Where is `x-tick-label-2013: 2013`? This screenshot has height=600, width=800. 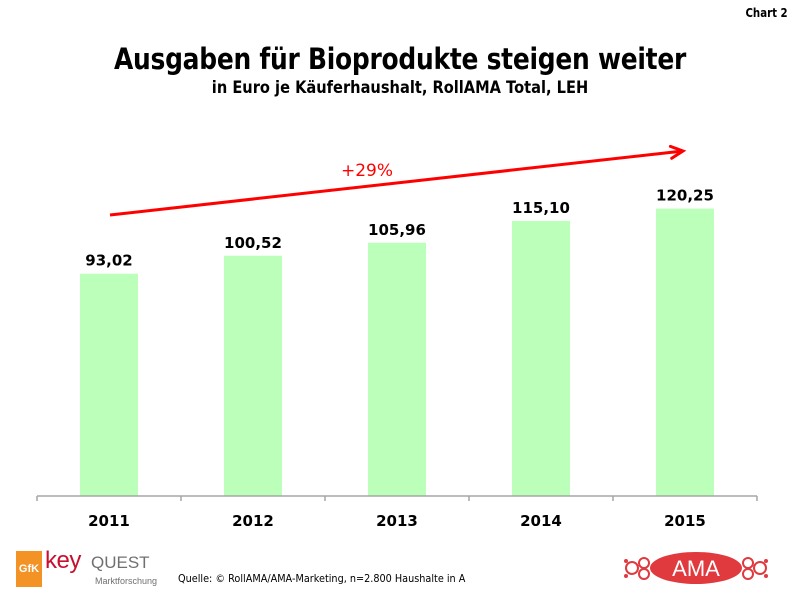
x-tick-label-2013: 2013 is located at coordinates (397, 521).